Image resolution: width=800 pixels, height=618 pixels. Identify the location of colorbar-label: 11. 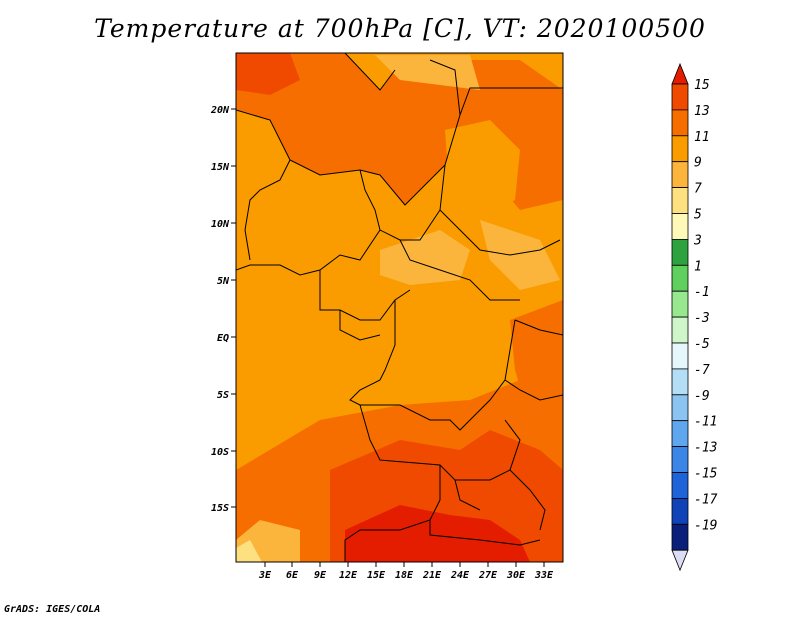
(702, 137).